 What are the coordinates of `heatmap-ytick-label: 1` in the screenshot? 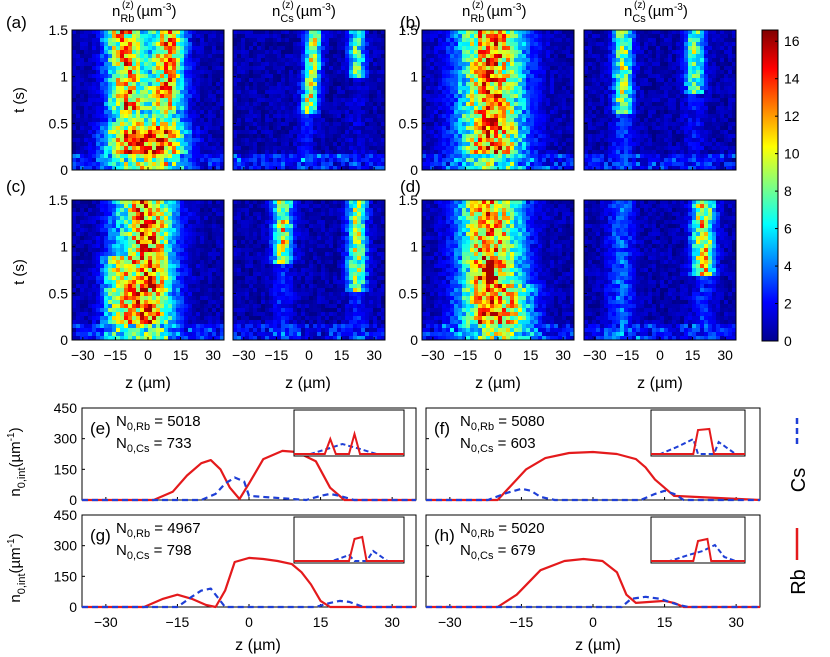 It's located at (414, 77).